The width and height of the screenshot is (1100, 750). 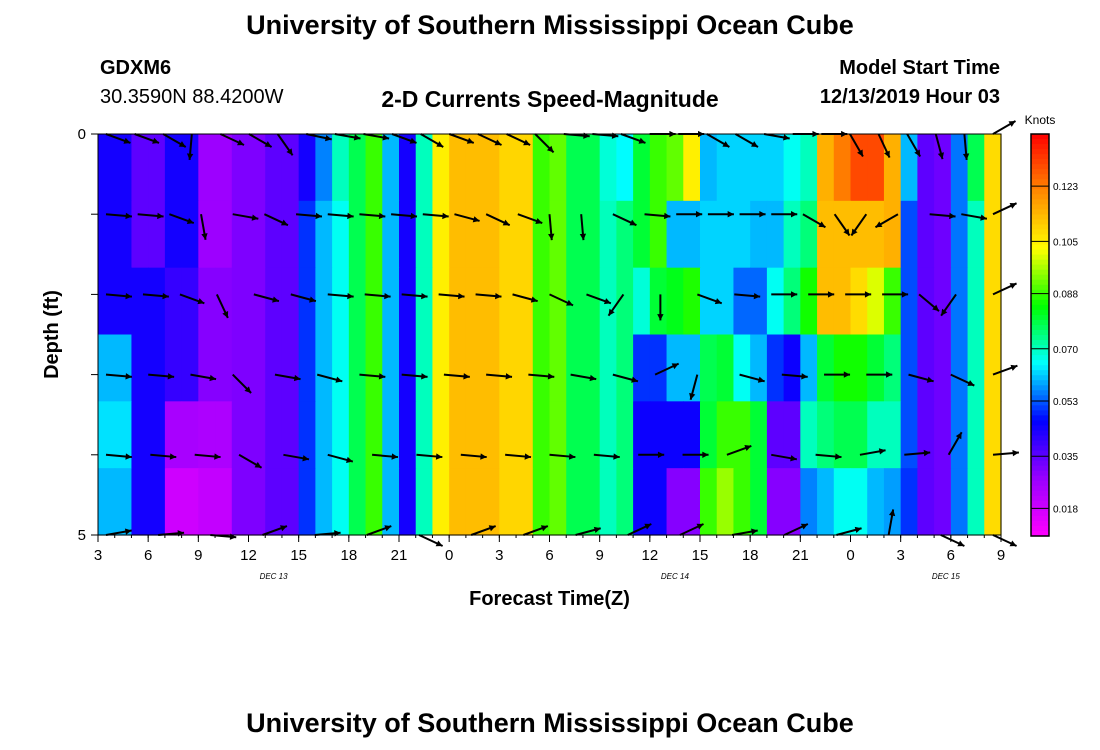 I want to click on model-start-label: Model Start Time, so click(x=919, y=68).